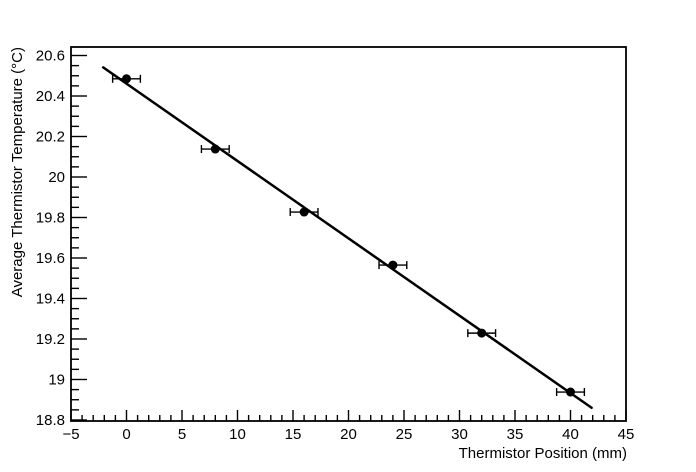  I want to click on x-tick-label: 15, so click(293, 434).